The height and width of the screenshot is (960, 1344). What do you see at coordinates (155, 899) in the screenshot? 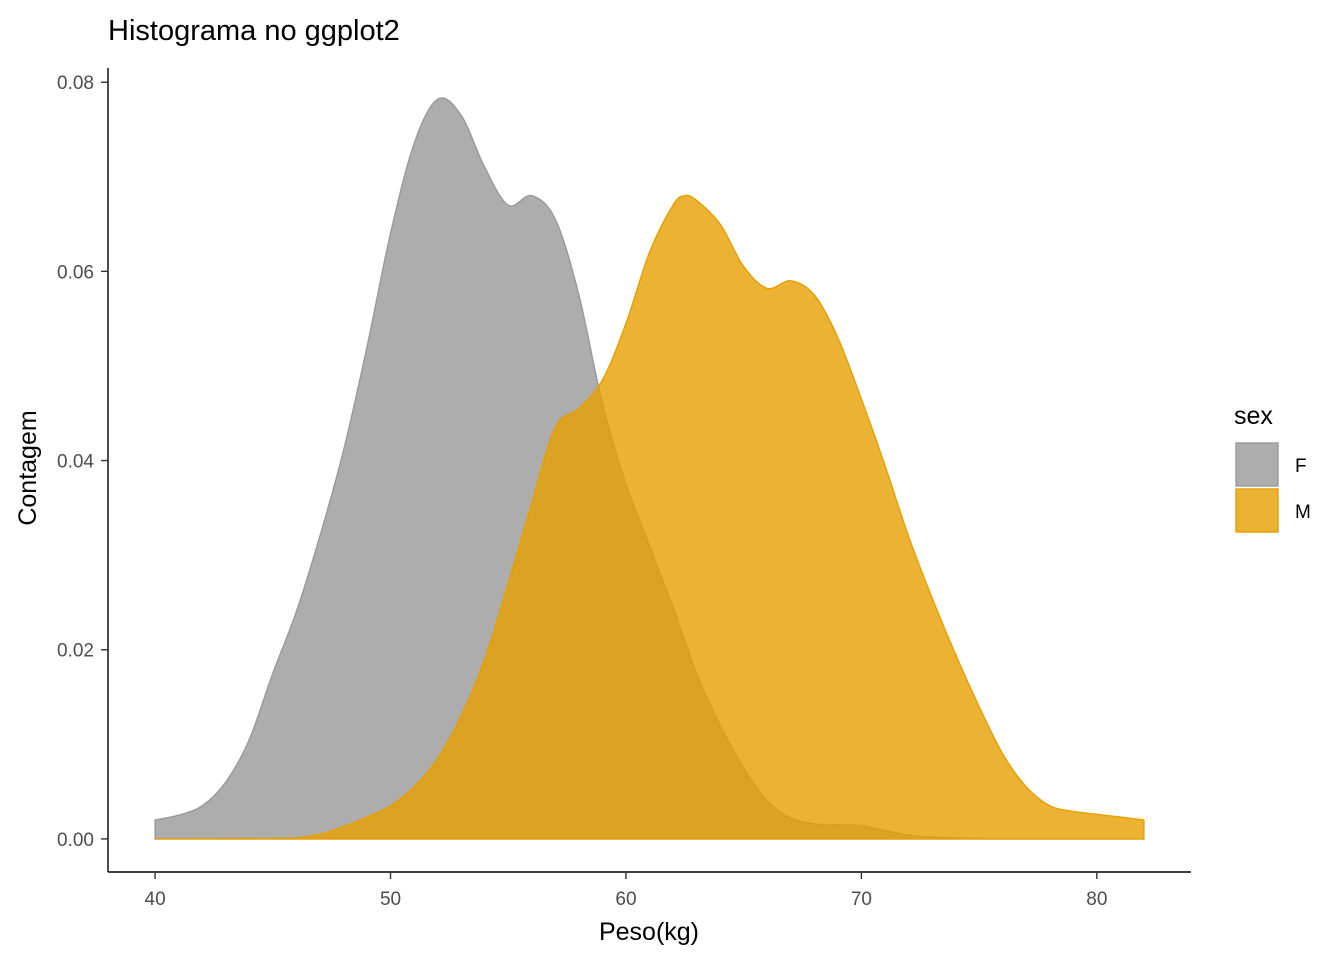
I see `x-tick-label: 40` at bounding box center [155, 899].